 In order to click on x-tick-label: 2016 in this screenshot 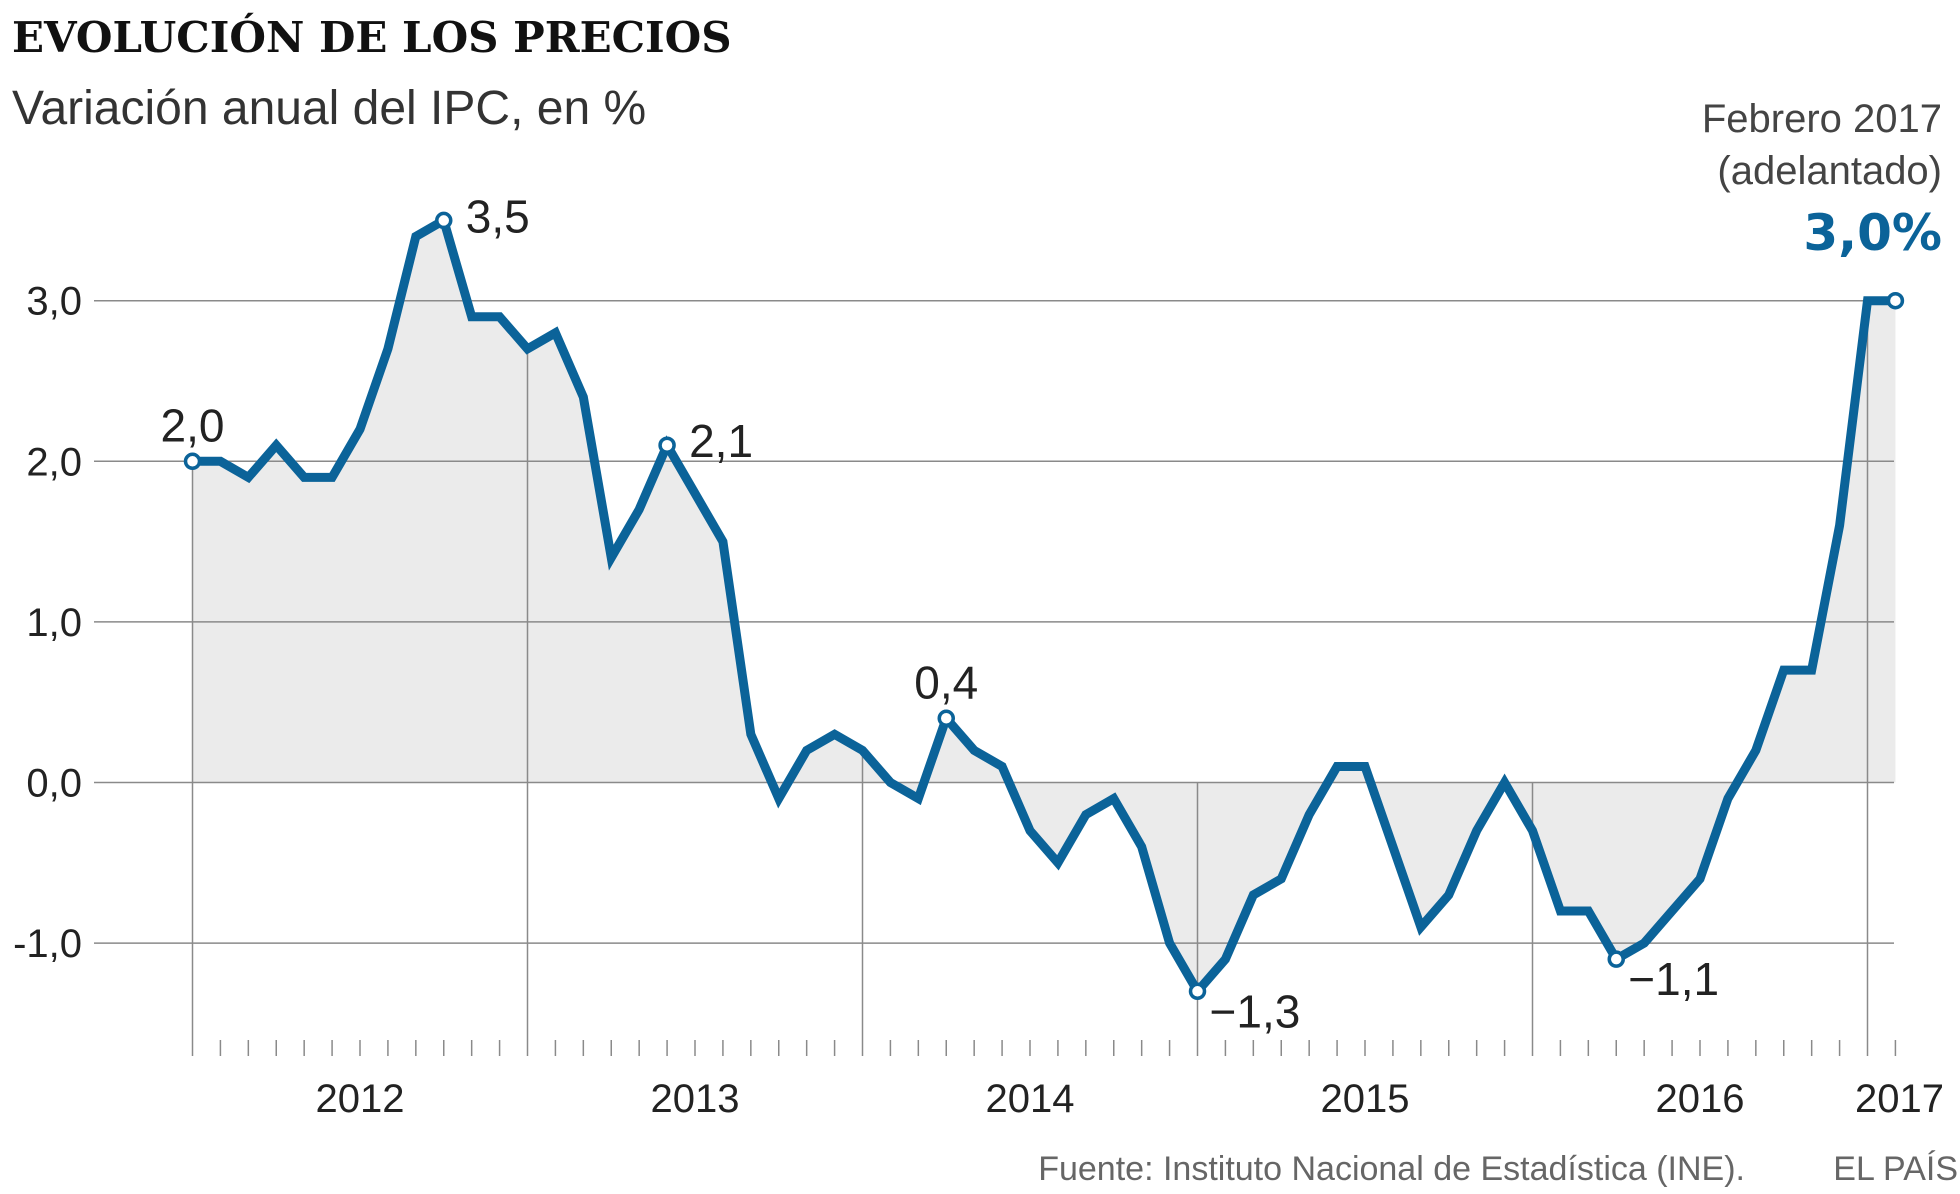, I will do `click(1700, 1099)`.